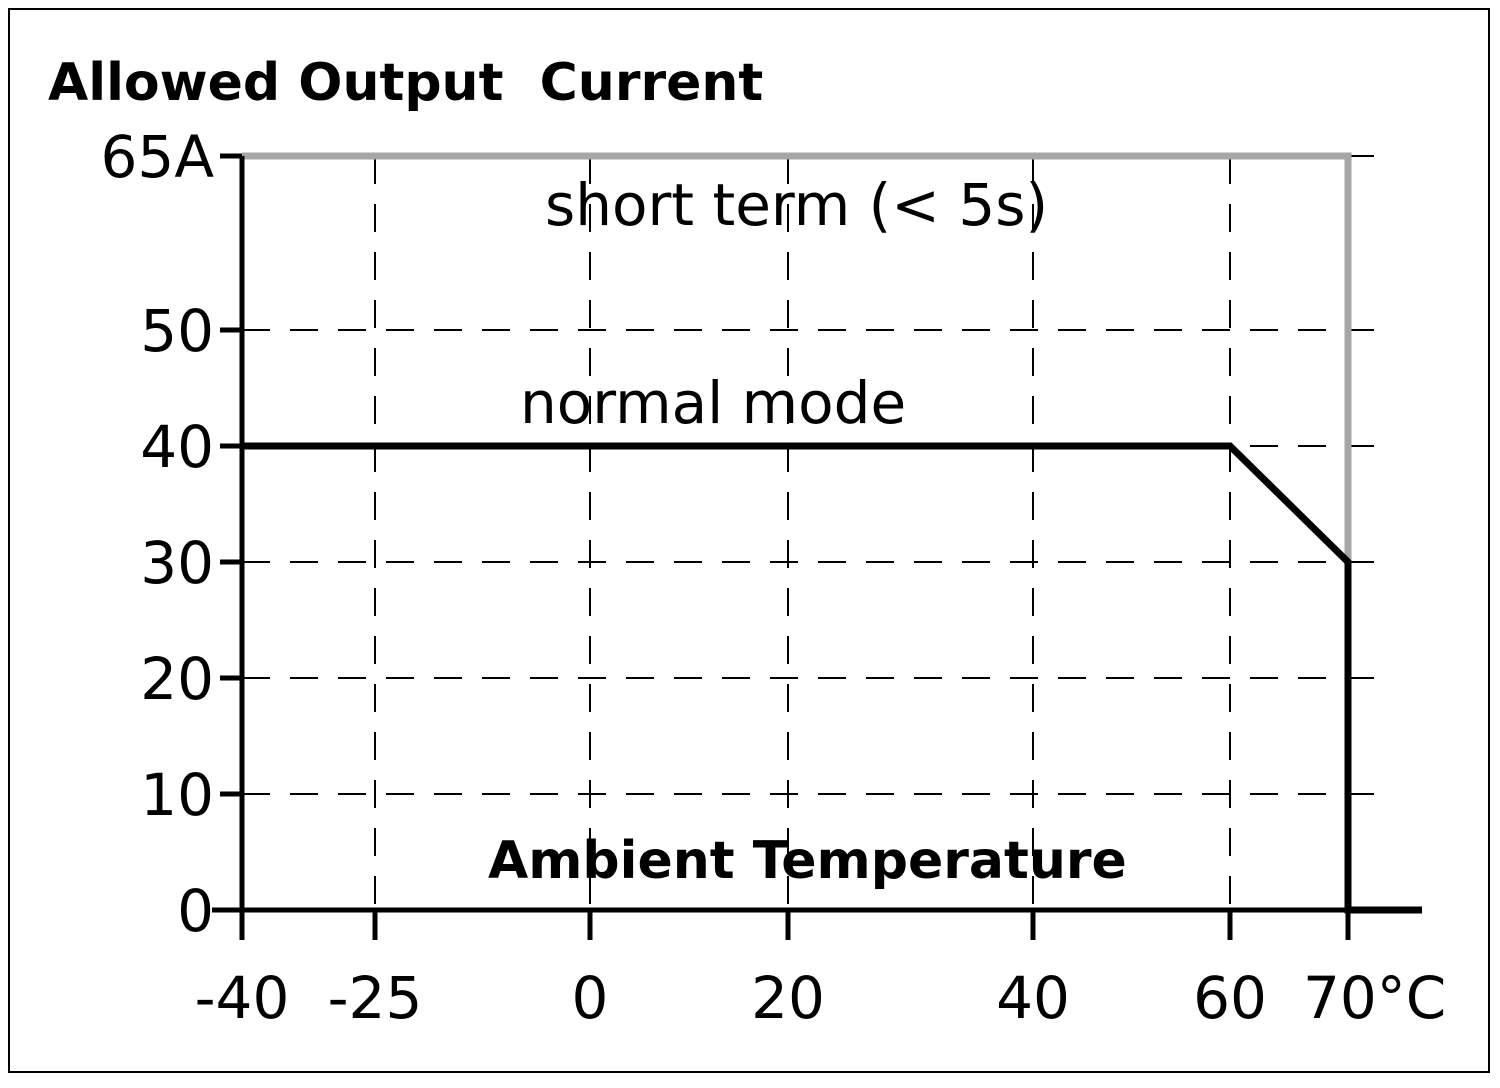  Describe the element at coordinates (590, 998) in the screenshot. I see `x-tick-label-0: 0` at that location.